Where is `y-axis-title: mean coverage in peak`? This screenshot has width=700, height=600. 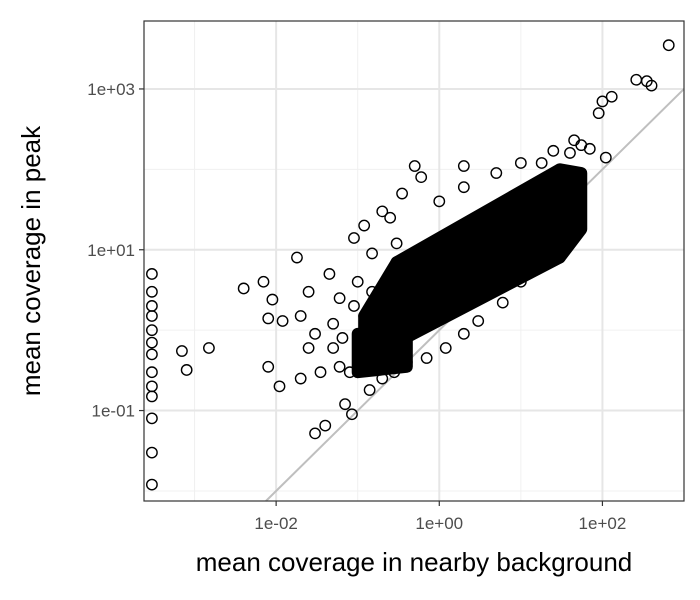
y-axis-title: mean coverage in peak is located at coordinates (31, 260).